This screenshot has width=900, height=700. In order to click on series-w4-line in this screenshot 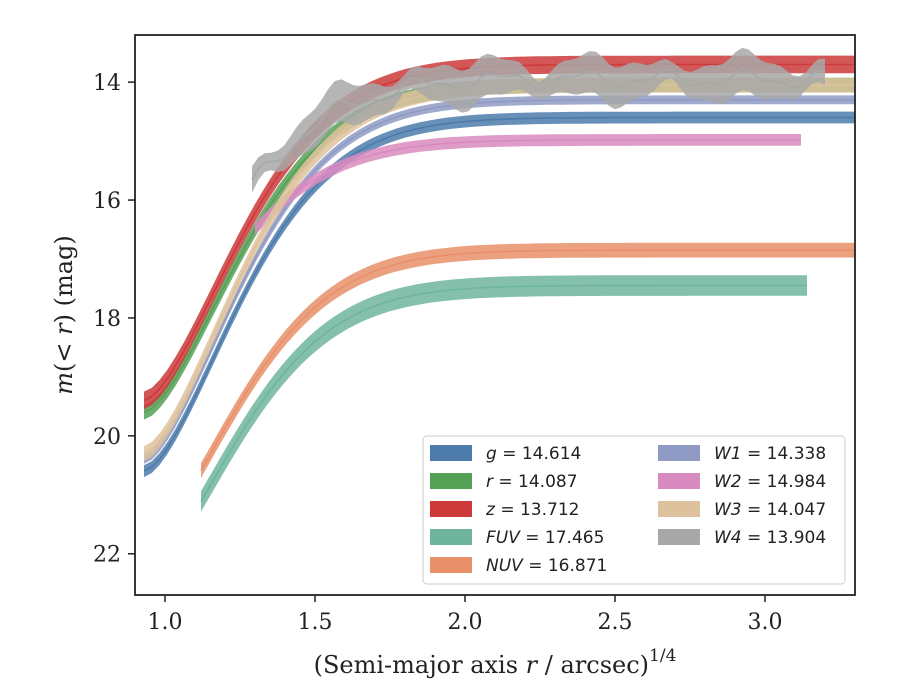, I will do `click(538, 124)`.